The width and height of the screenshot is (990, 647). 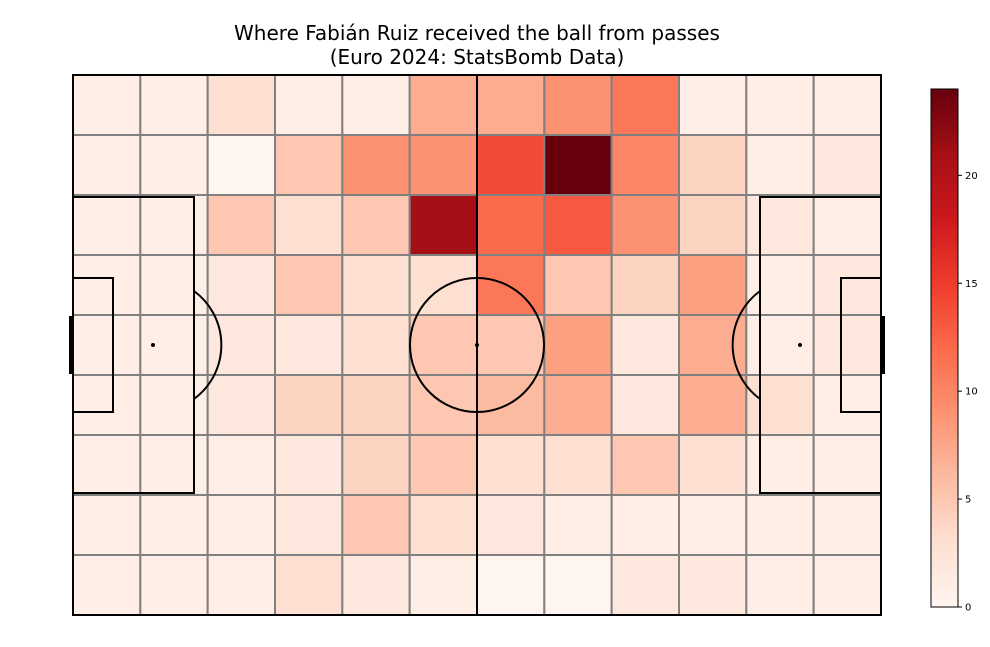 What do you see at coordinates (746, 345) in the screenshot?
I see `right-penalty-arc` at bounding box center [746, 345].